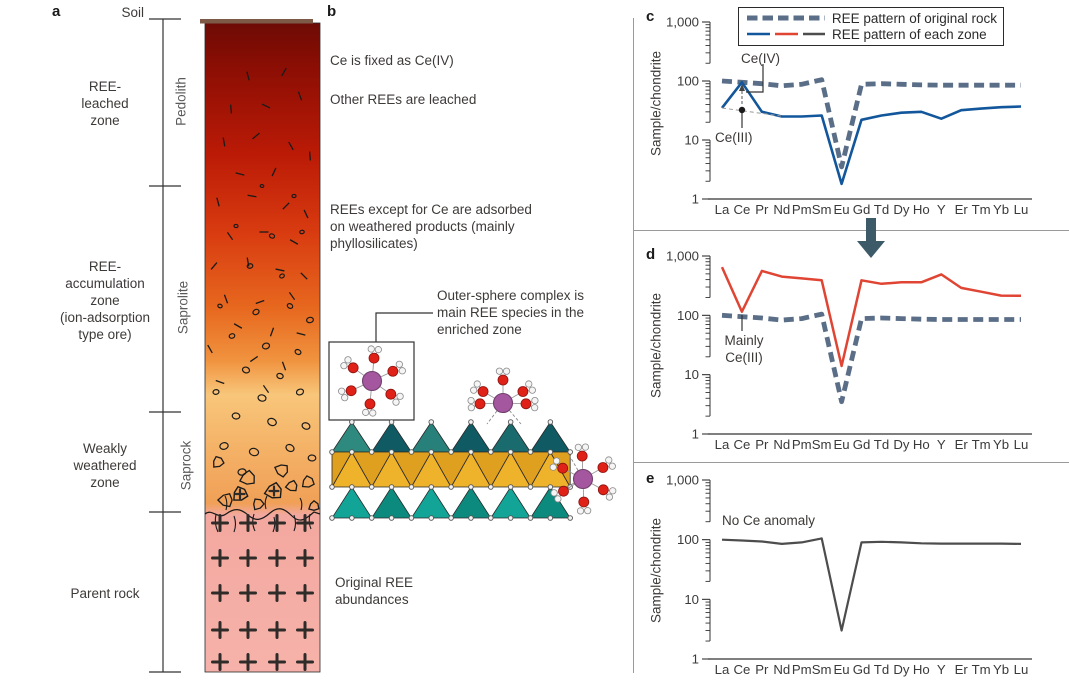 The image size is (1069, 690). Describe the element at coordinates (762, 669) in the screenshot. I see `x-tick-label: Pr` at that location.